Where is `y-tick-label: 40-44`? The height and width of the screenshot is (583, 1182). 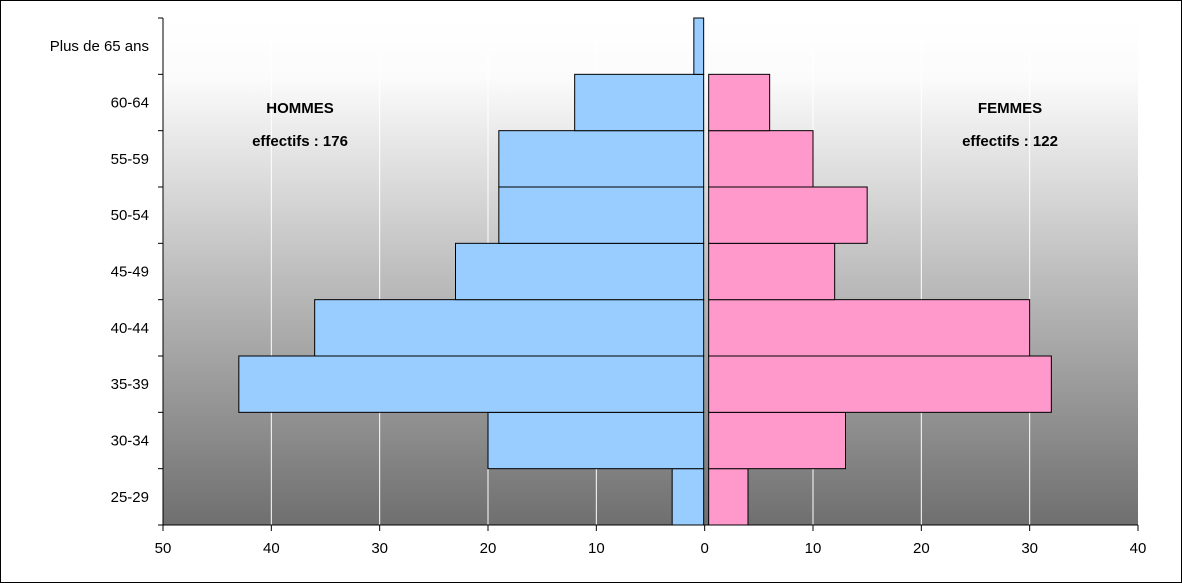 y-tick-label: 40-44 is located at coordinates (130, 328).